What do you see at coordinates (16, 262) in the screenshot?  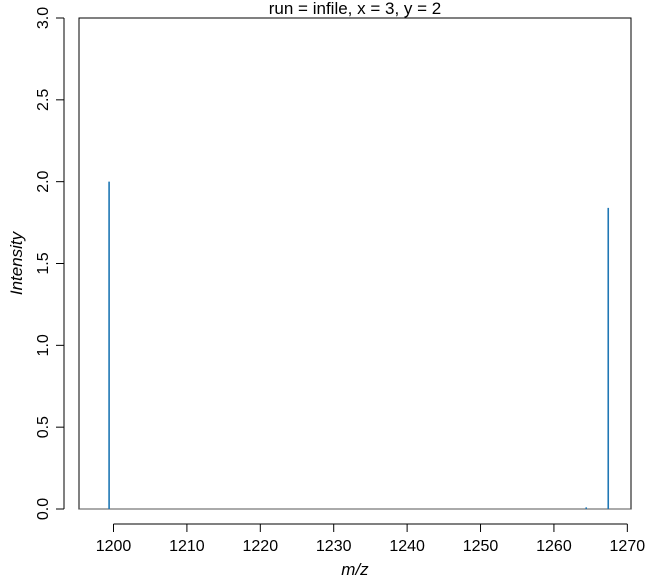 I see `y-axis-label: Intensity` at bounding box center [16, 262].